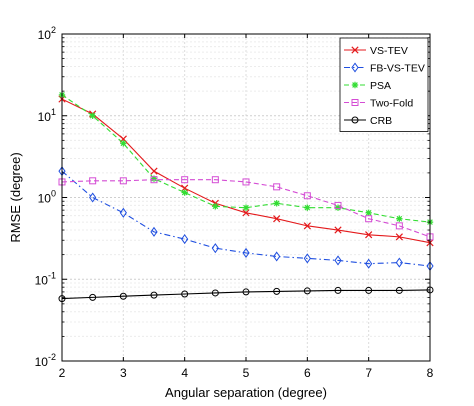 This screenshot has height=406, width=474. Describe the element at coordinates (246, 373) in the screenshot. I see `x-tick-label: 5` at that location.